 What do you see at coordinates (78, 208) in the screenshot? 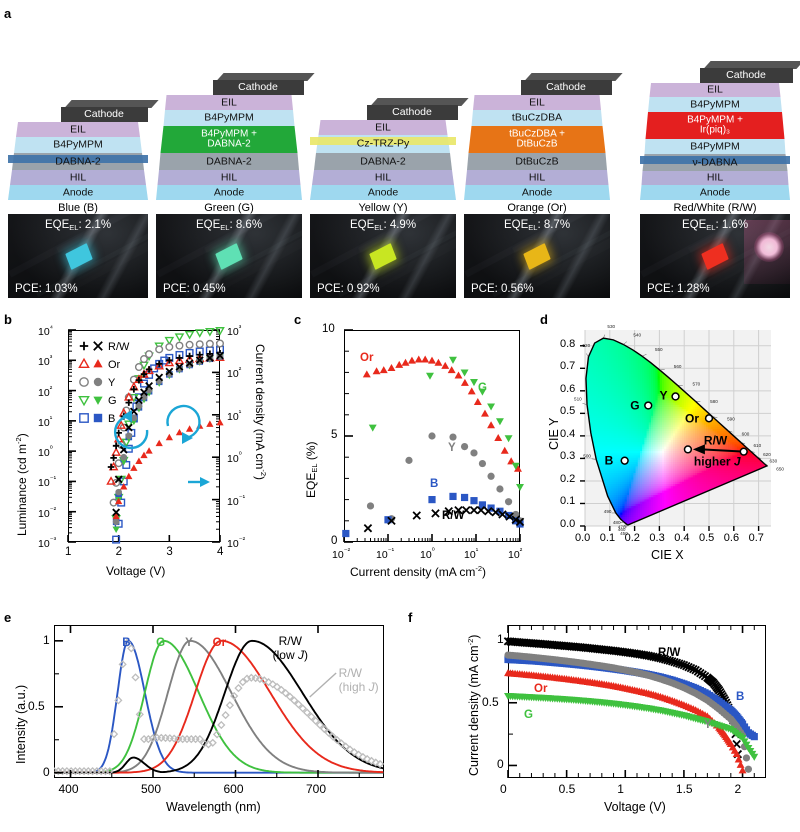
I see `device-name: Blue (B)` at bounding box center [78, 208].